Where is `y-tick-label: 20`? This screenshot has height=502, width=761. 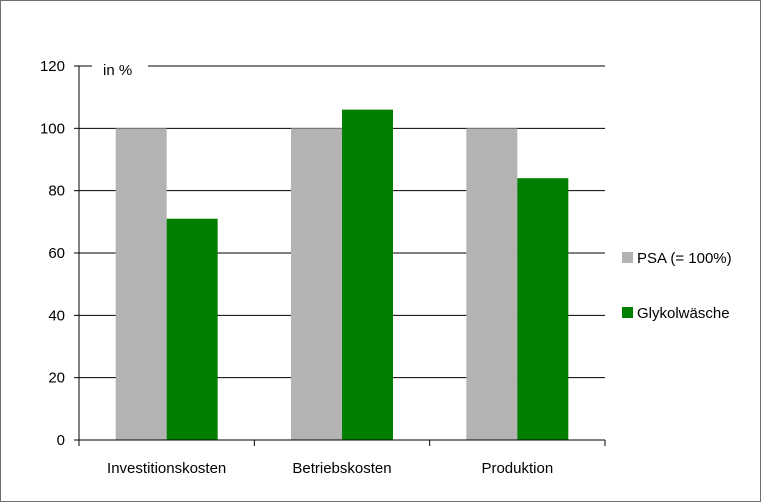
y-tick-label: 20 is located at coordinates (56, 378).